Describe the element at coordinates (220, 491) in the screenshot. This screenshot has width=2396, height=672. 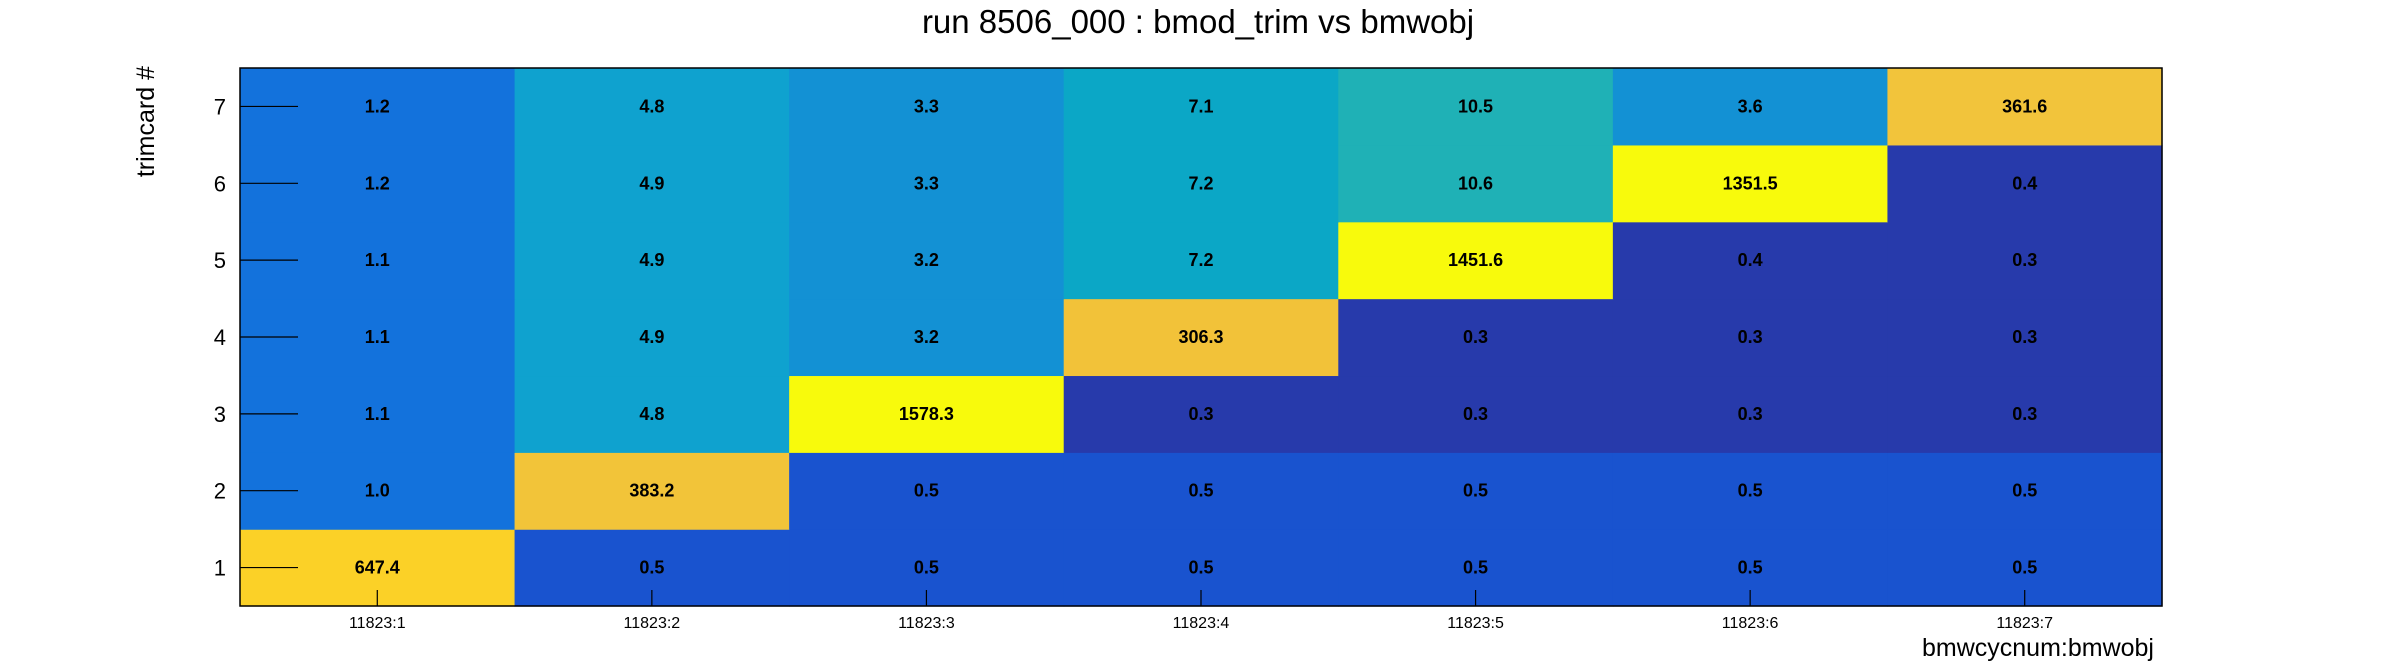
I see `y-tick-label: 2` at that location.